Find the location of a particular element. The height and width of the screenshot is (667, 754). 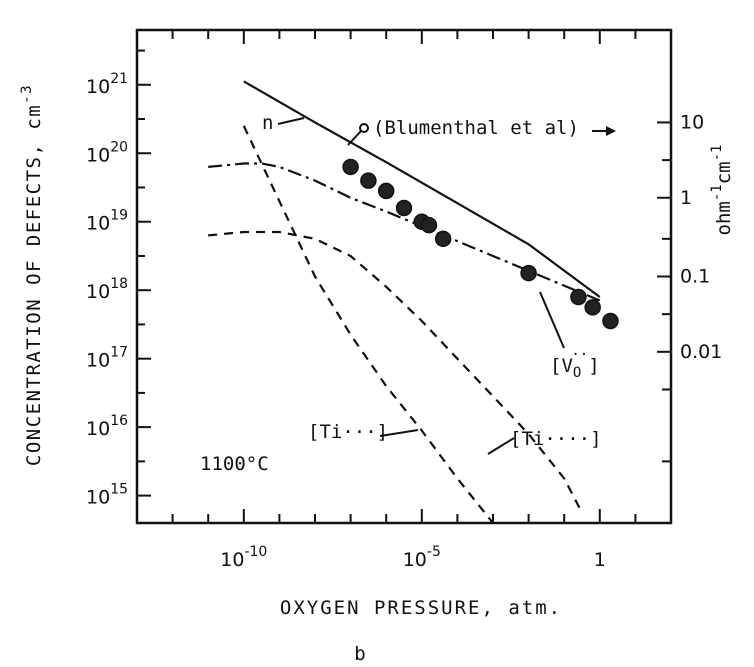

y2-tick-label: 10 is located at coordinates (692, 122).